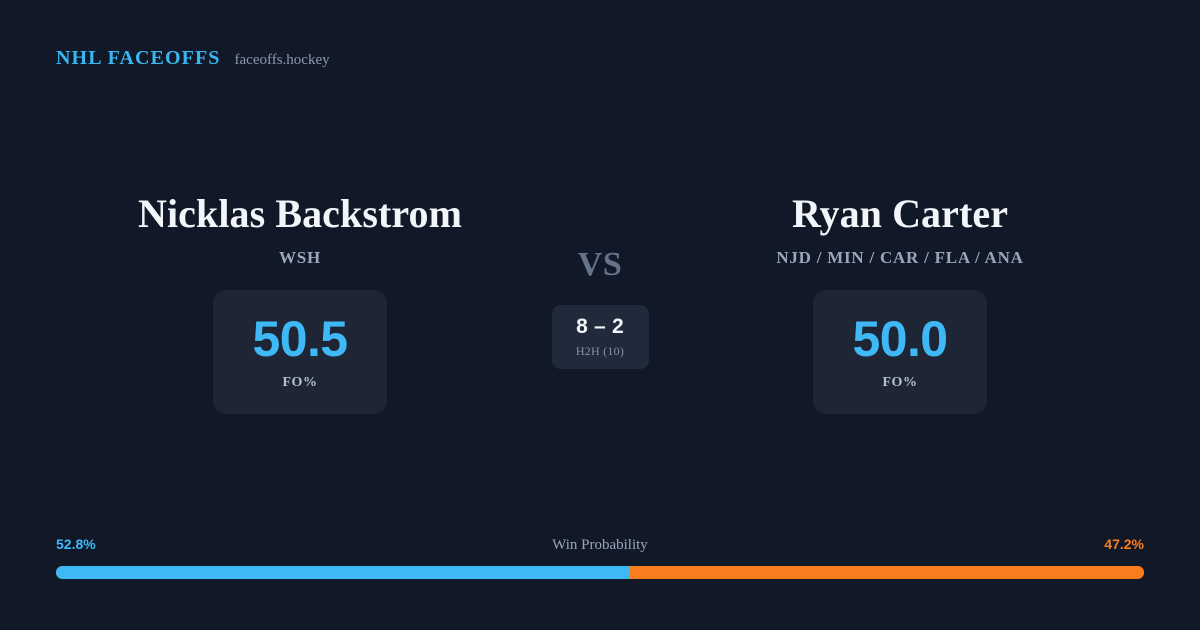 This screenshot has width=1200, height=630. What do you see at coordinates (600, 350) in the screenshot?
I see `head-to-head-label: H2H (10)` at bounding box center [600, 350].